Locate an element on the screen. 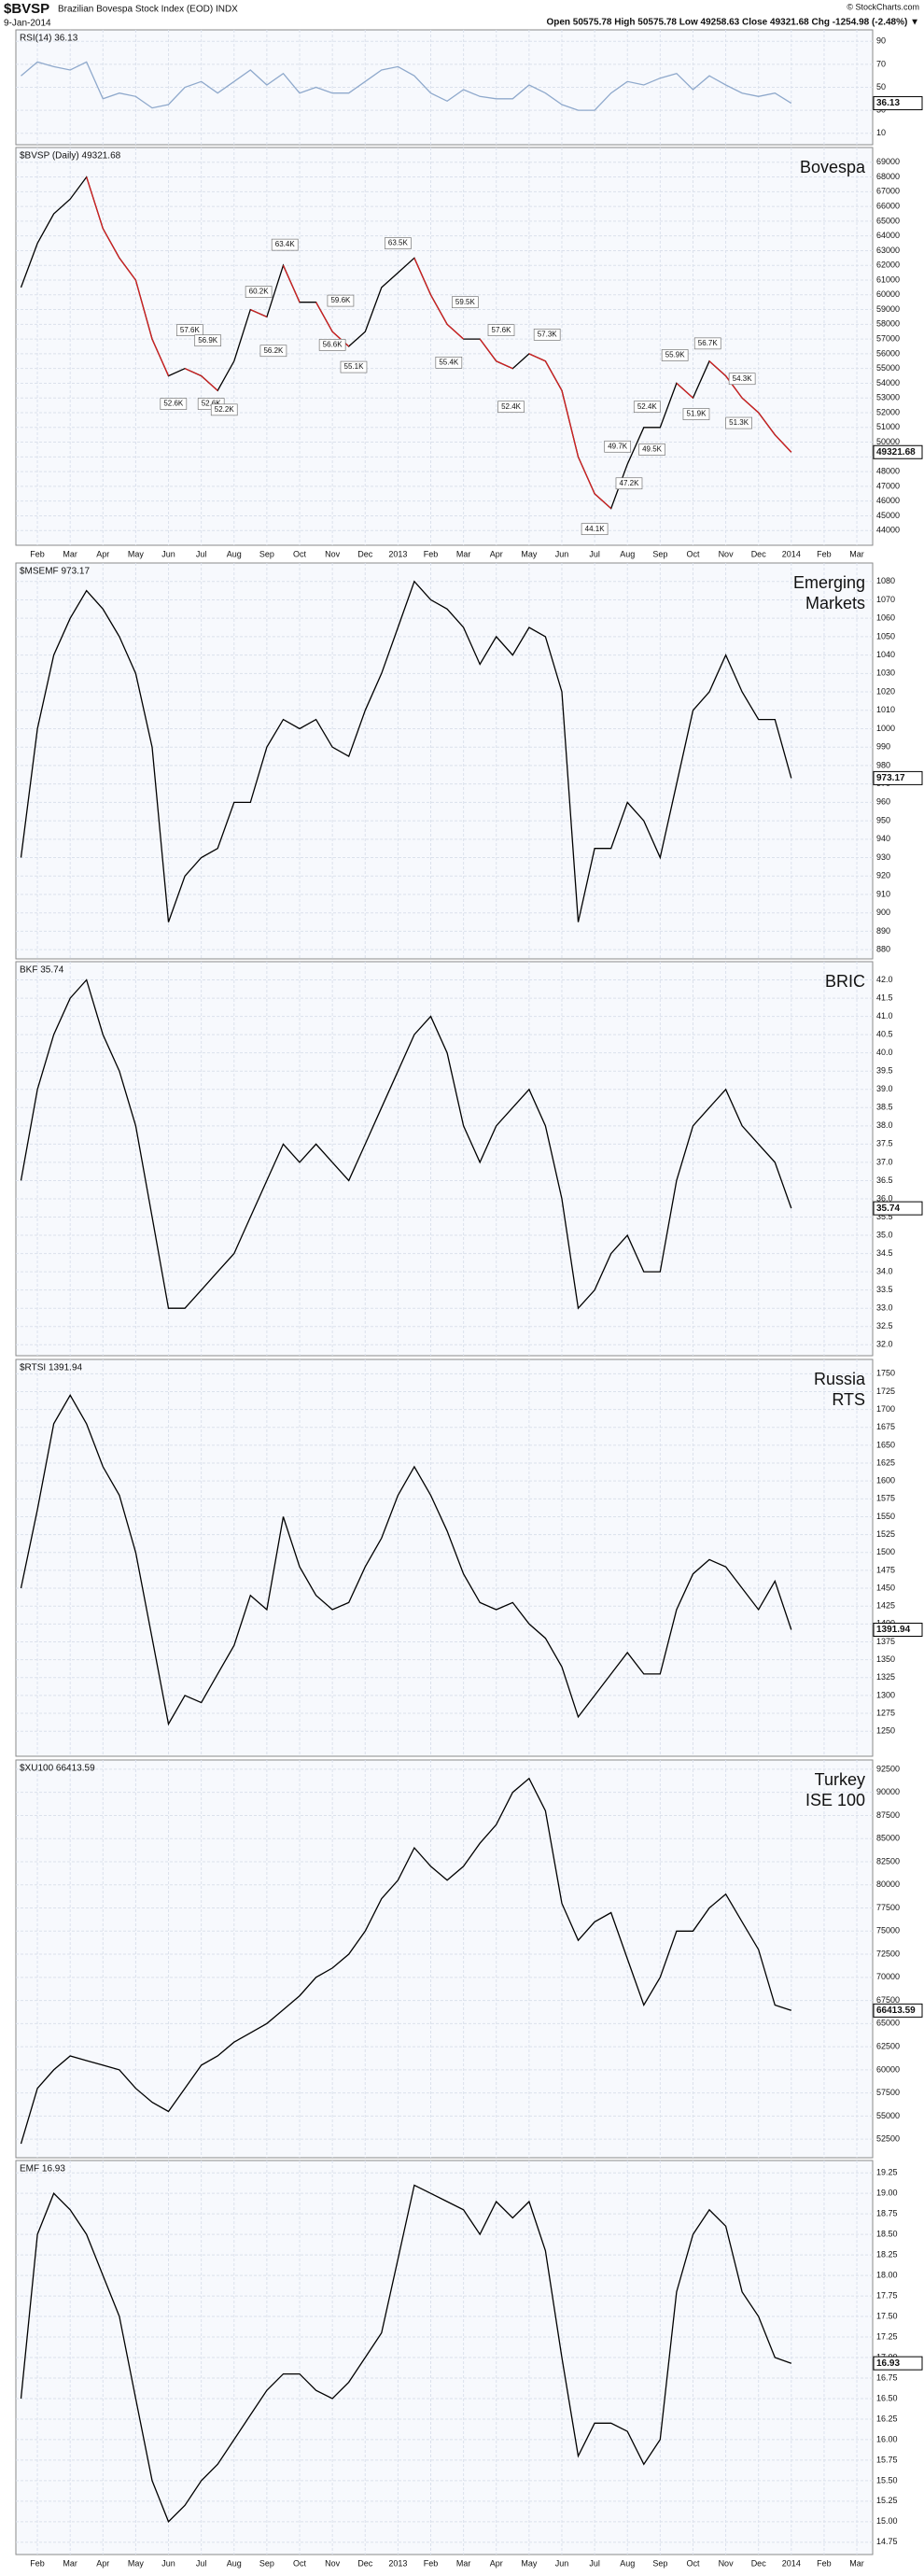 The width and height of the screenshot is (924, 2576). y-tick-label: 1020 is located at coordinates (885, 691).